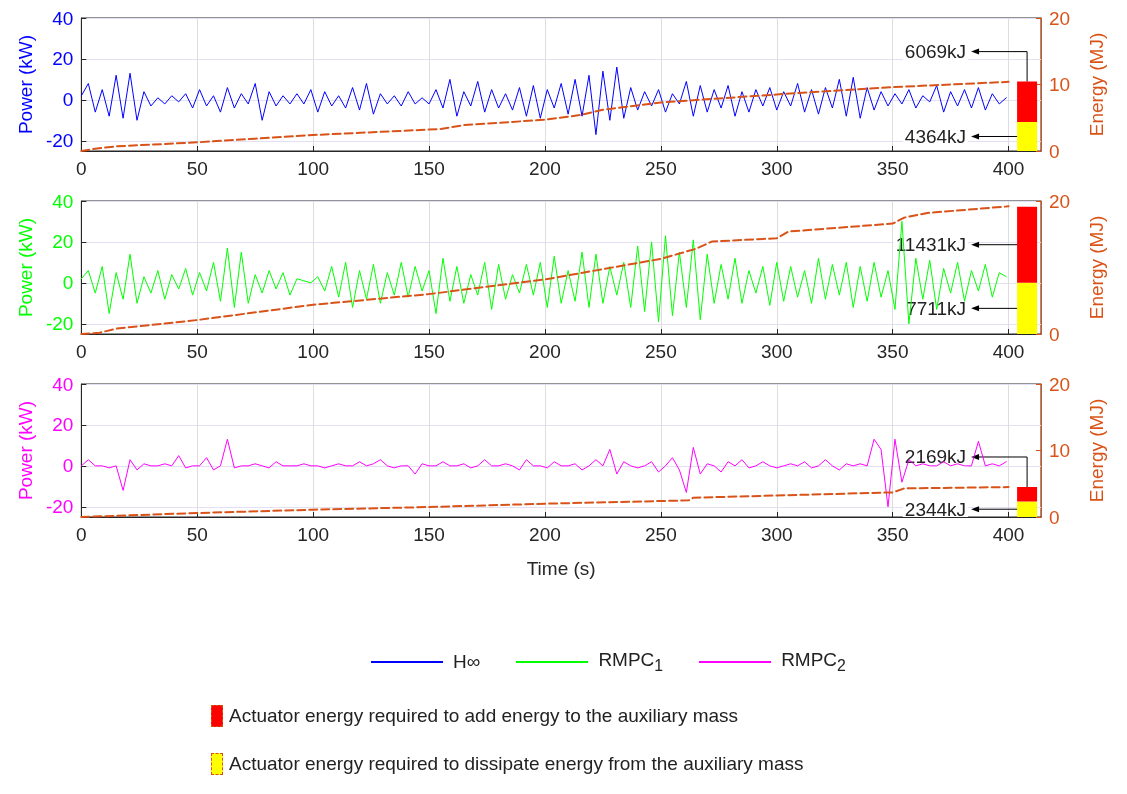 This screenshot has height=794, width=1127. Describe the element at coordinates (631, 662) in the screenshot. I see `legend-label: RMPC$_{1}$` at that location.